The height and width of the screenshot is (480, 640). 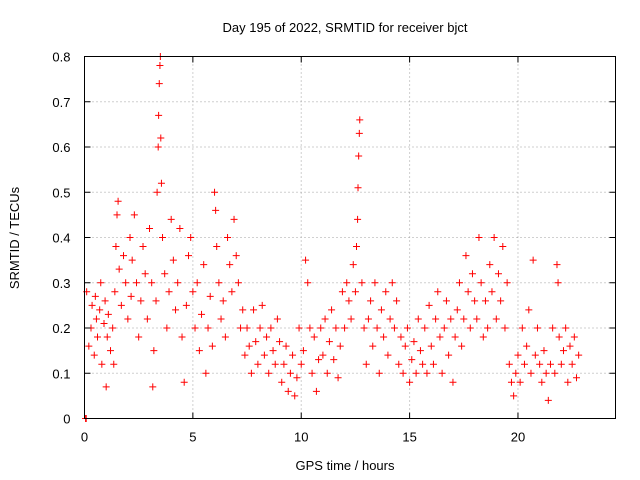 What do you see at coordinates (14, 237) in the screenshot?
I see `y-axis-label: SRMTID / TECUs` at bounding box center [14, 237].